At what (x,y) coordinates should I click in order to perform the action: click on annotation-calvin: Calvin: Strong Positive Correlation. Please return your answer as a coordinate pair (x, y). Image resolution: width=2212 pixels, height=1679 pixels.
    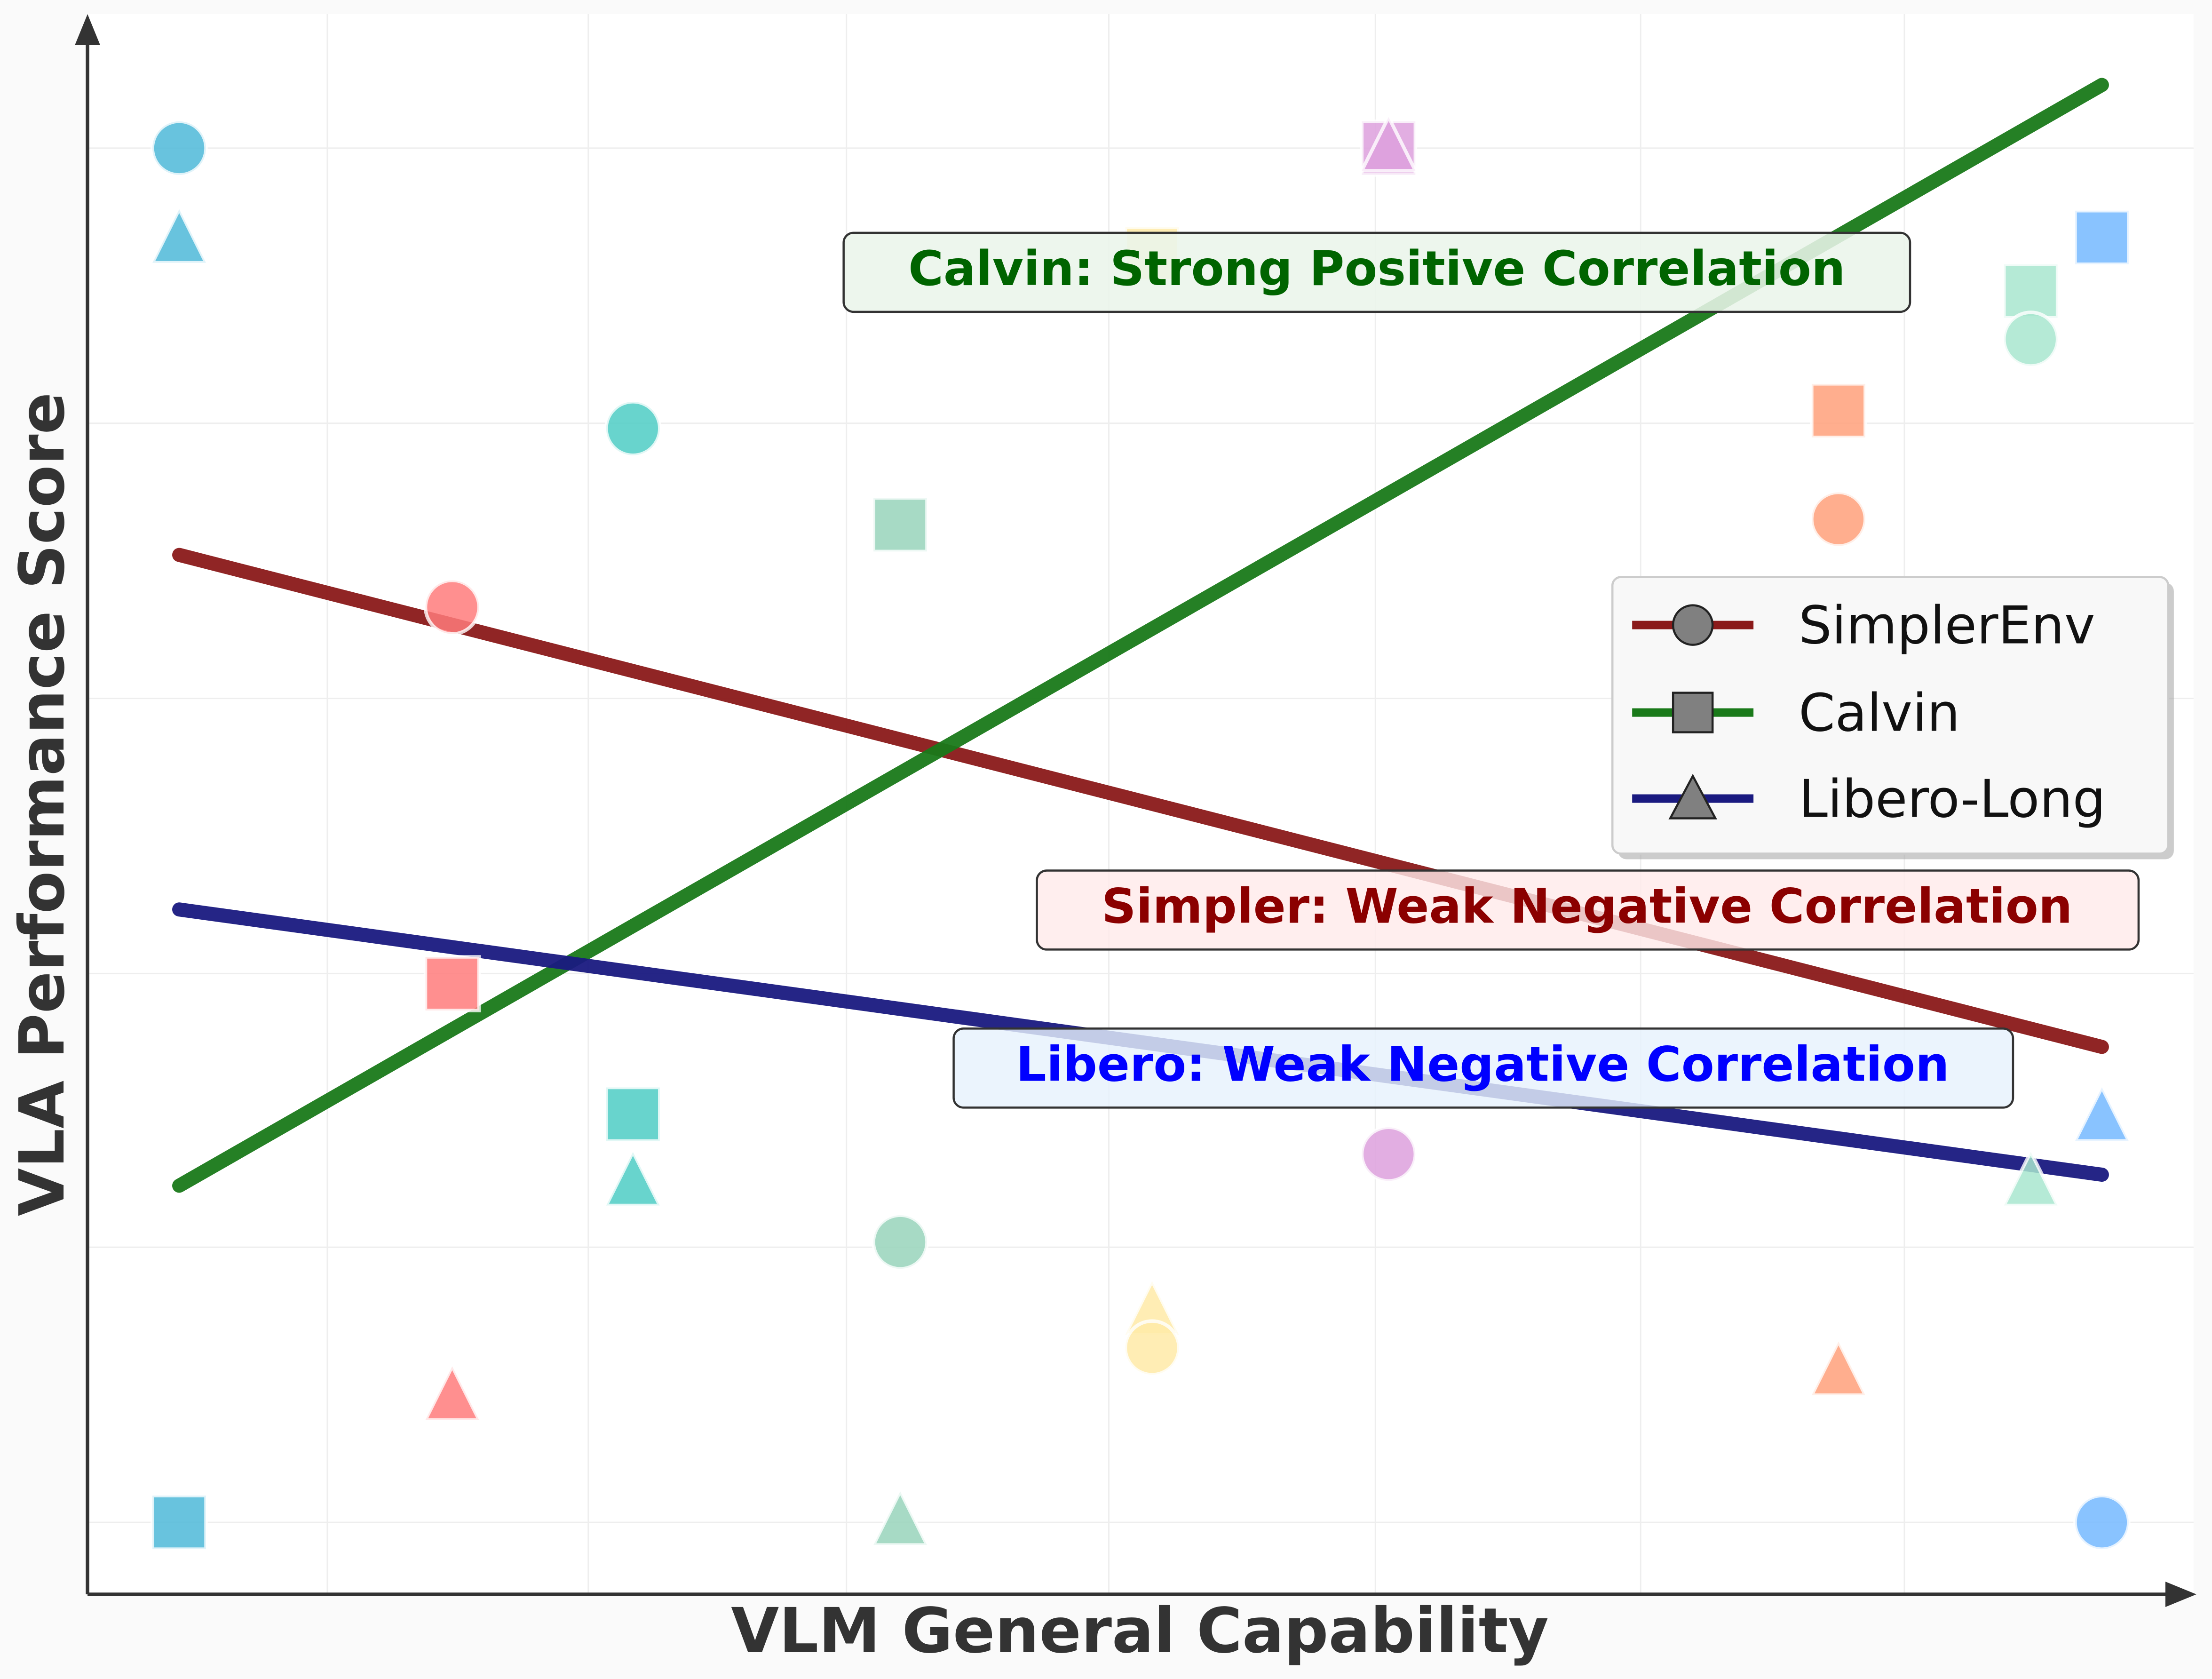
    Looking at the image, I should click on (1376, 272).